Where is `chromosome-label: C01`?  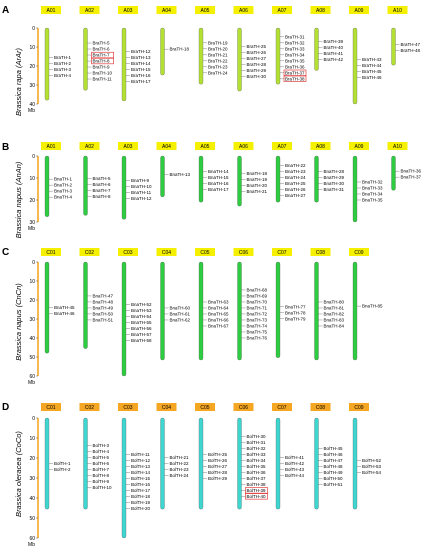 chromosome-label: C01 is located at coordinates (50, 253).